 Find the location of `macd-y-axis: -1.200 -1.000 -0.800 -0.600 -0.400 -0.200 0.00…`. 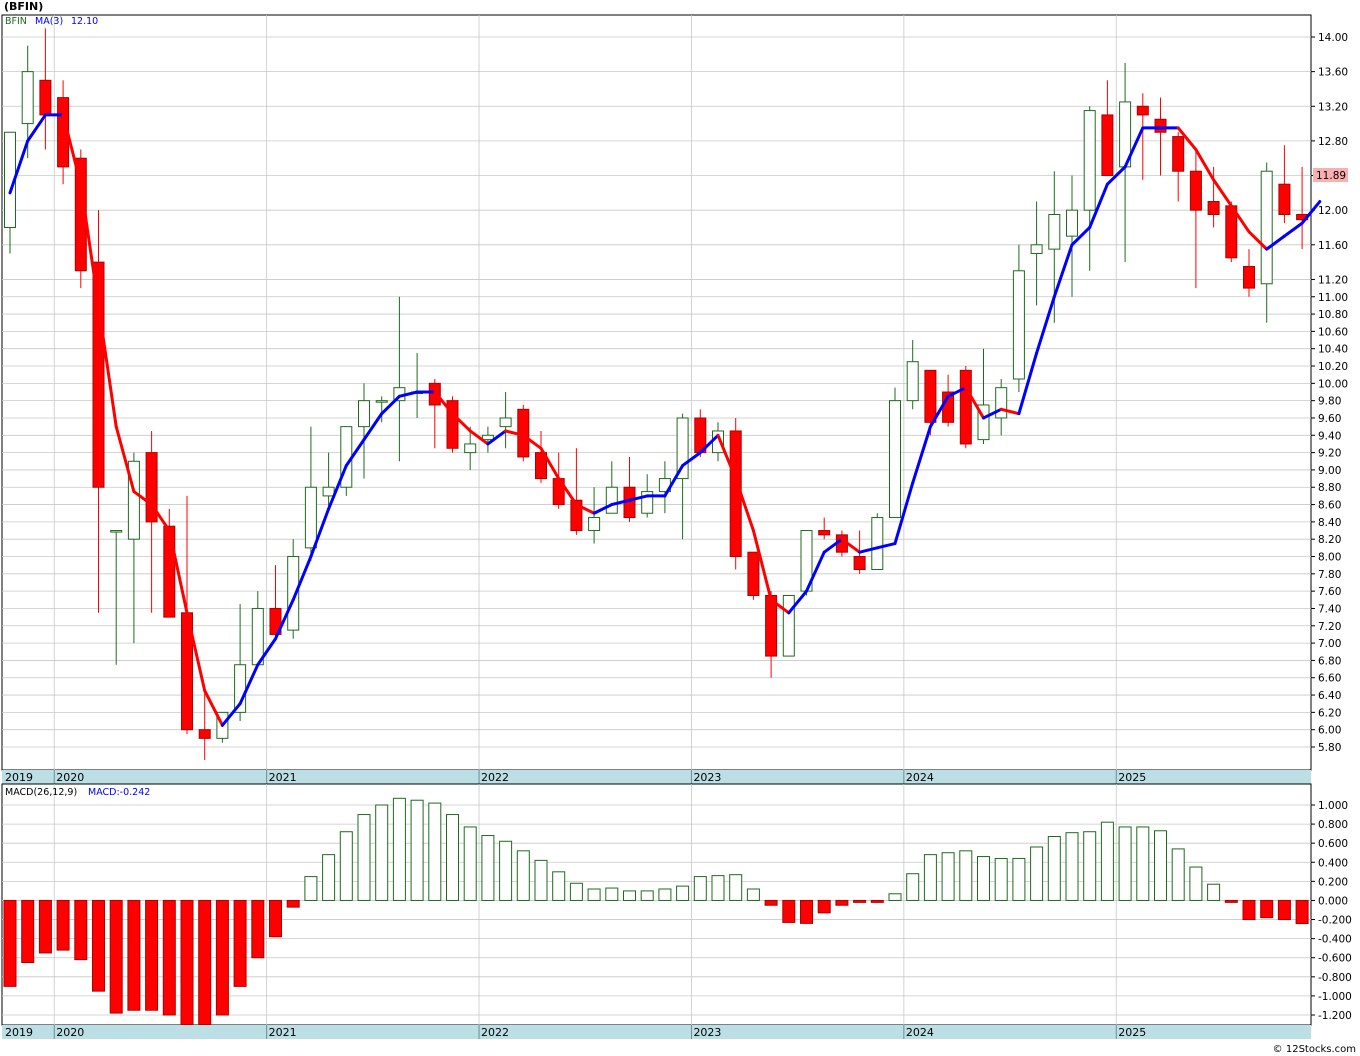

macd-y-axis: -1.200 -1.000 -0.800 -0.600 -0.400 -0.200 0.00… is located at coordinates (1331, 911).